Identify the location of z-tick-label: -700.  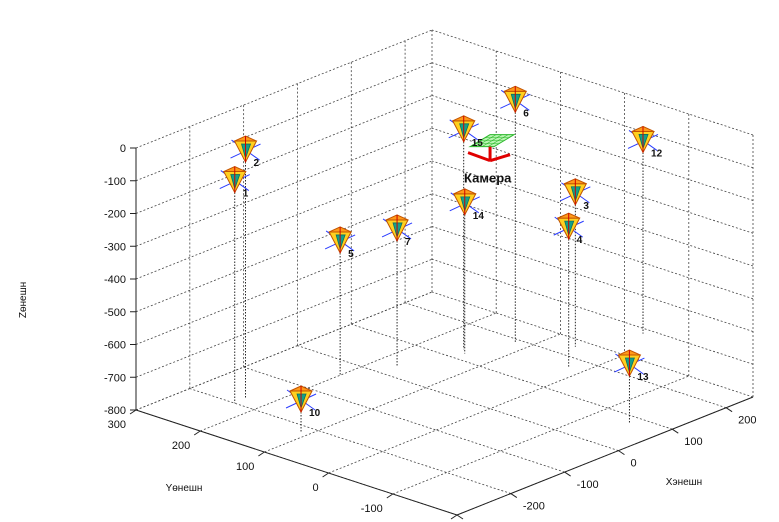
(115, 378).